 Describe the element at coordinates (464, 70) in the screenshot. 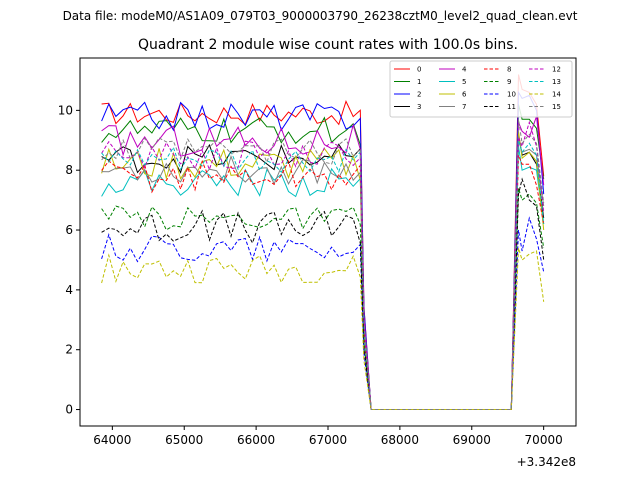

I see `legend-label: 4` at that location.